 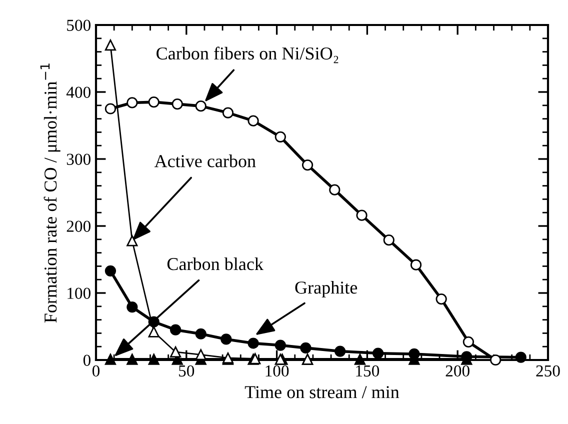 What do you see at coordinates (78, 159) in the screenshot?
I see `y-tick-label: 300` at bounding box center [78, 159].